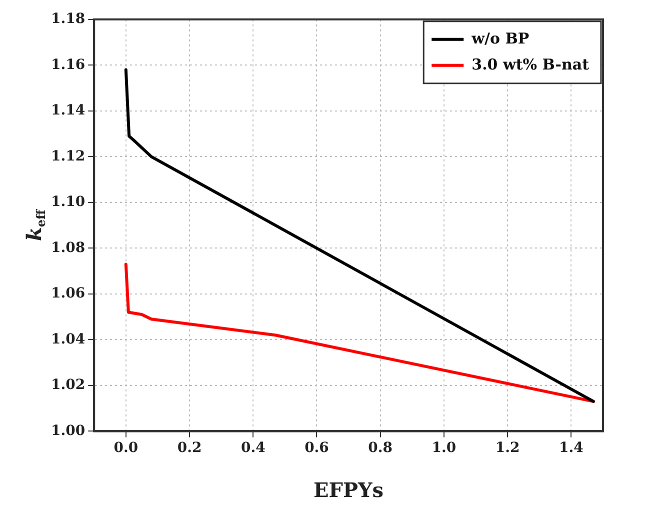  Describe the element at coordinates (349, 490) in the screenshot. I see `x-axis-title: EFPYs` at that location.